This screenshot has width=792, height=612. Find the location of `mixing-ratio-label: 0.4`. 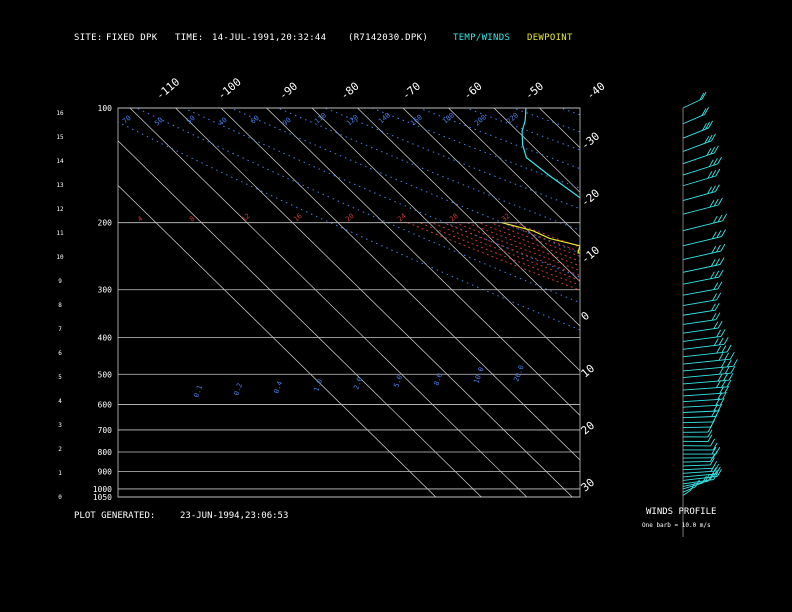

mixing-ratio-label: 0.4 is located at coordinates (278, 387).